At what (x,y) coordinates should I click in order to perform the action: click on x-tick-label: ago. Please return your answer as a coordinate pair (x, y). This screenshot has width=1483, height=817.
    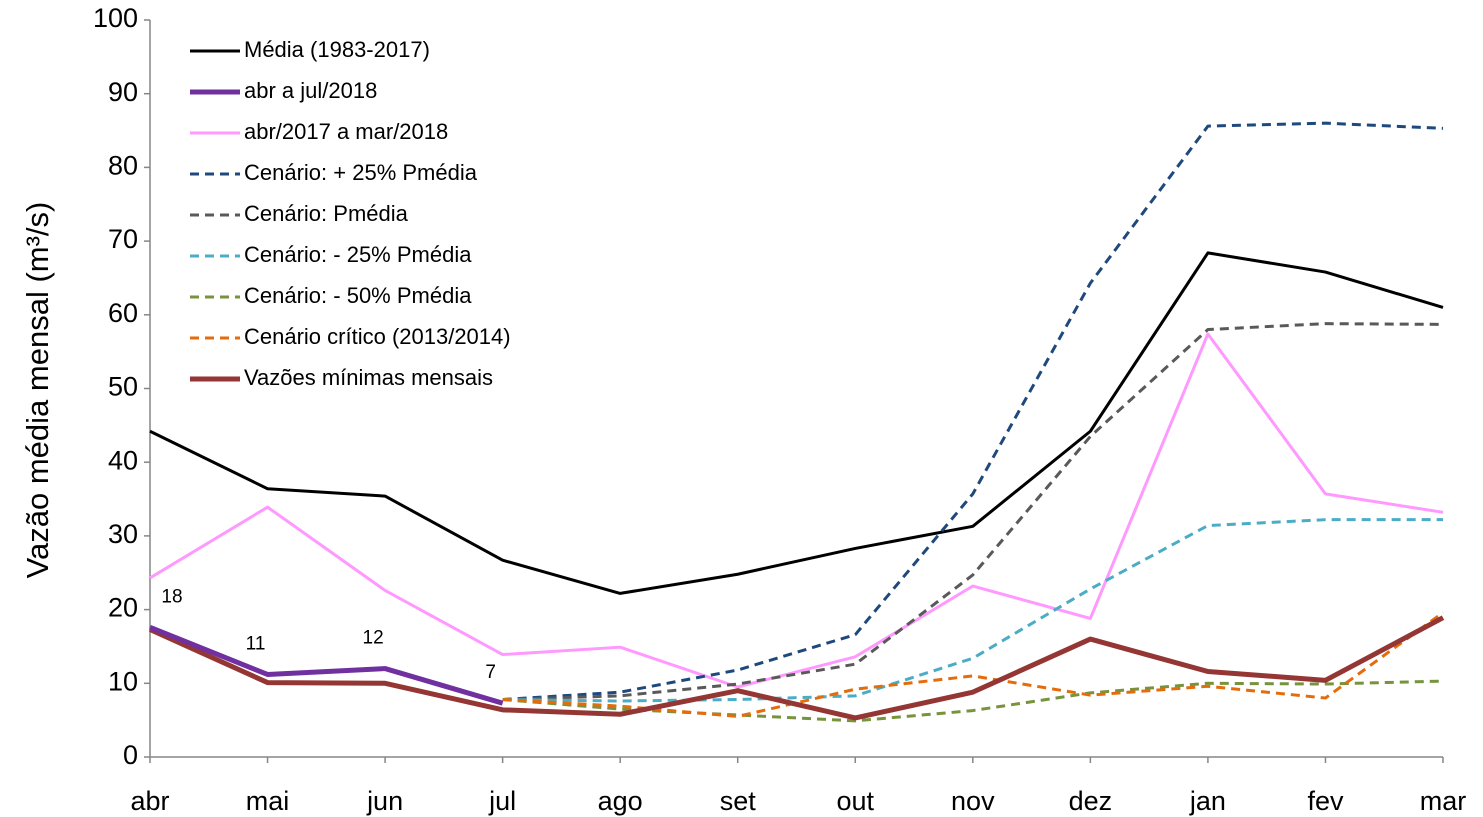
    Looking at the image, I should click on (620, 801).